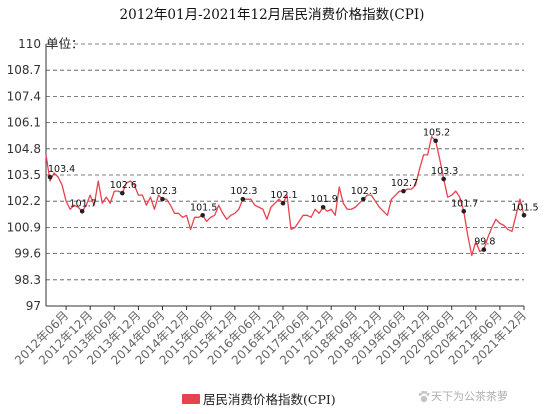  Describe the element at coordinates (469, 396) in the screenshot. I see `watermark-text: 天下为公茶茶萝` at that location.